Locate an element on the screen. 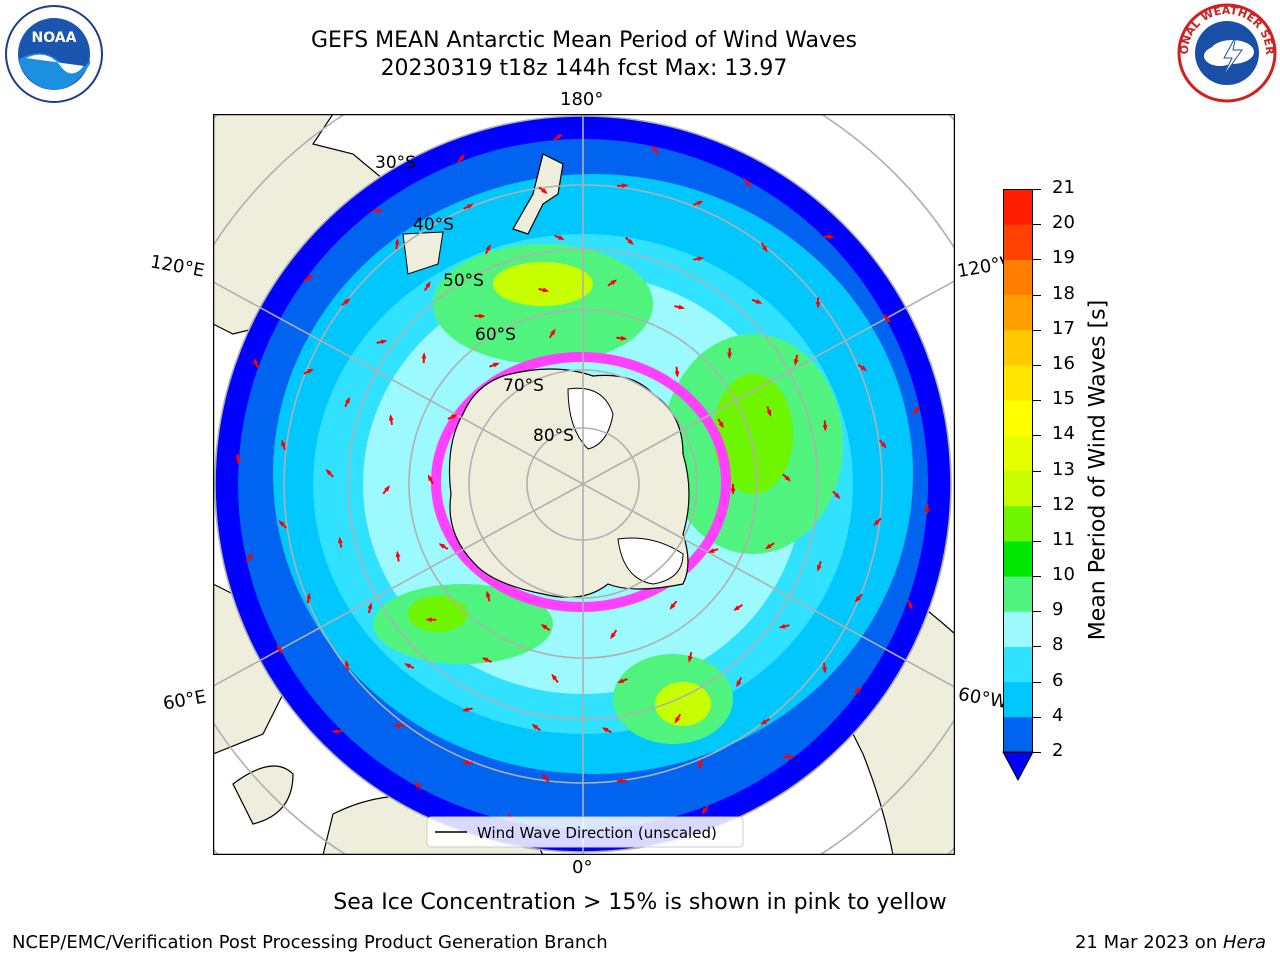  colorbar-tick-label: 9 is located at coordinates (1058, 610).